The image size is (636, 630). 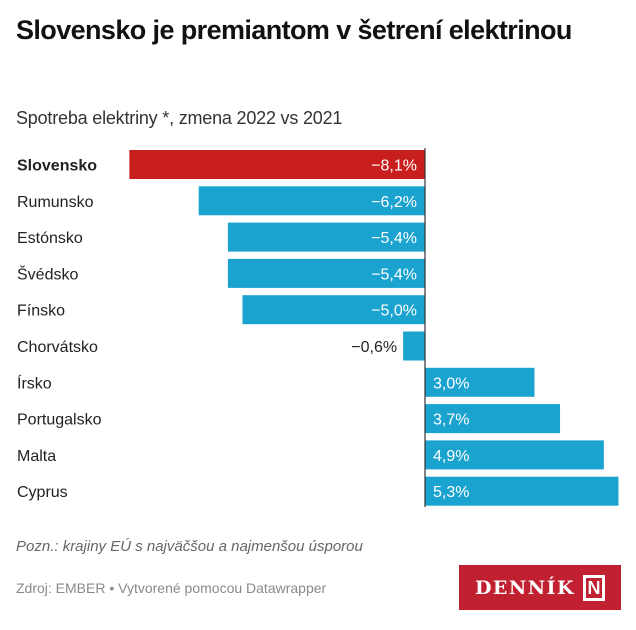 I want to click on category-label: Slovensko, so click(x=57, y=166).